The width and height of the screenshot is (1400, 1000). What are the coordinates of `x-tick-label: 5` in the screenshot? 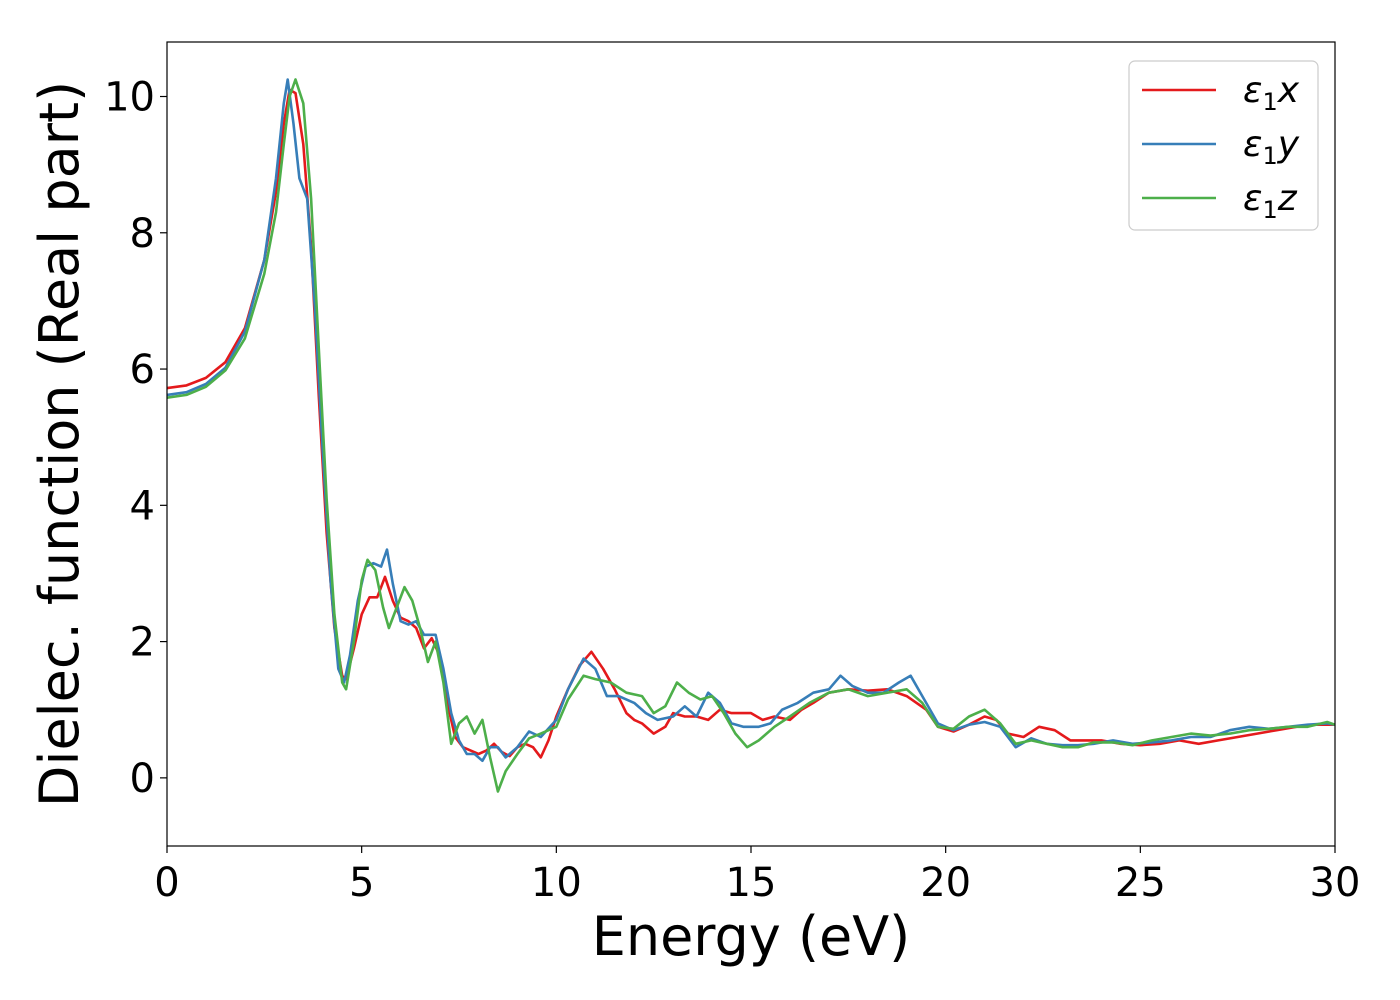 It's located at (361, 883).